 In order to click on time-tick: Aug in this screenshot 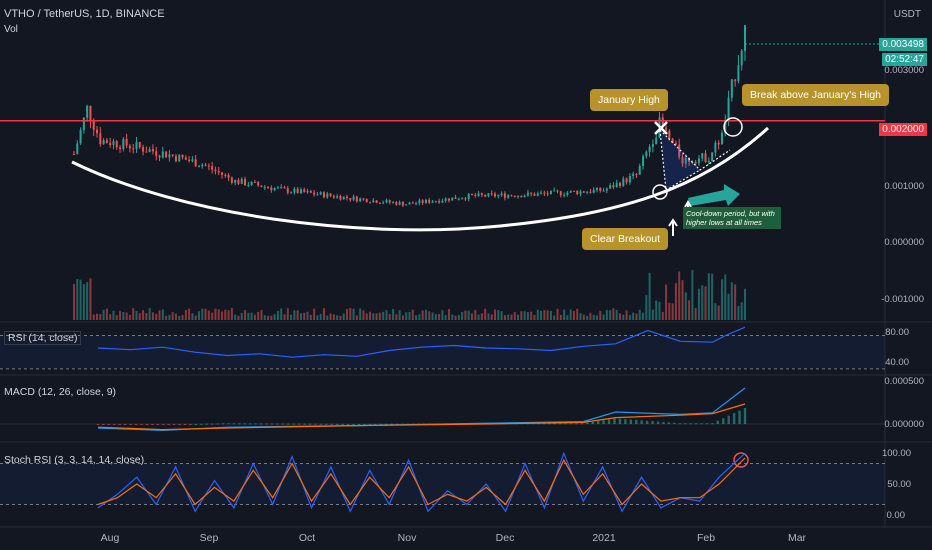, I will do `click(110, 538)`.